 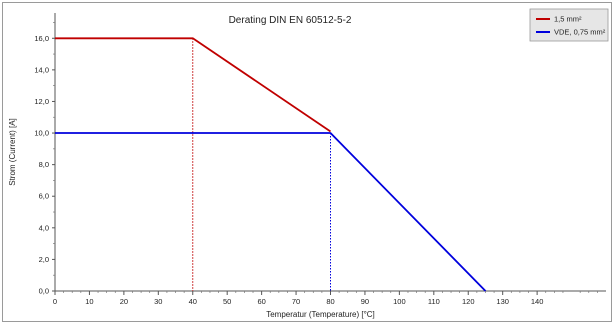 What do you see at coordinates (41, 101) in the screenshot?
I see `y-tick-label: 12,0` at bounding box center [41, 101].